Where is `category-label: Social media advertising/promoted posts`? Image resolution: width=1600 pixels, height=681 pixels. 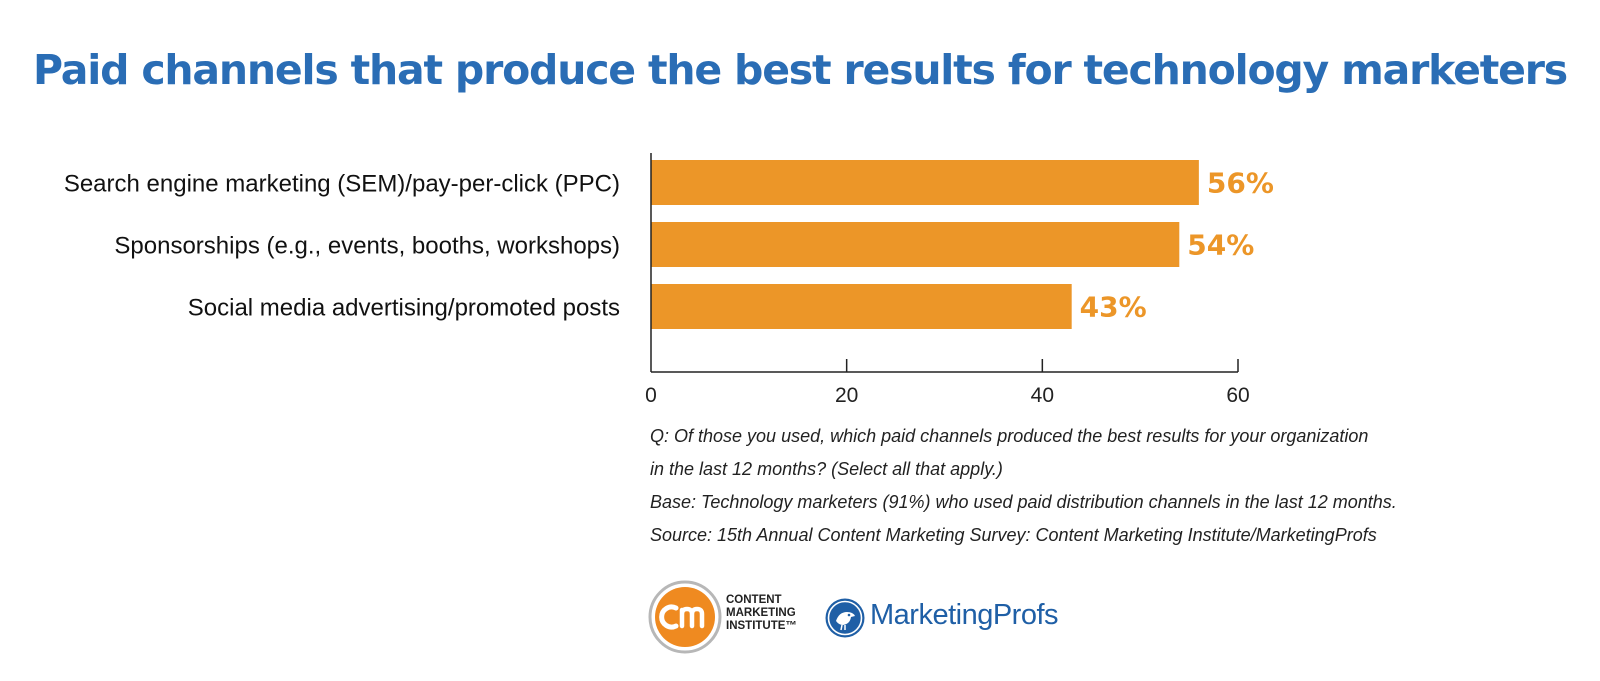
category-label: Social media advertising/promoted posts is located at coordinates (404, 308).